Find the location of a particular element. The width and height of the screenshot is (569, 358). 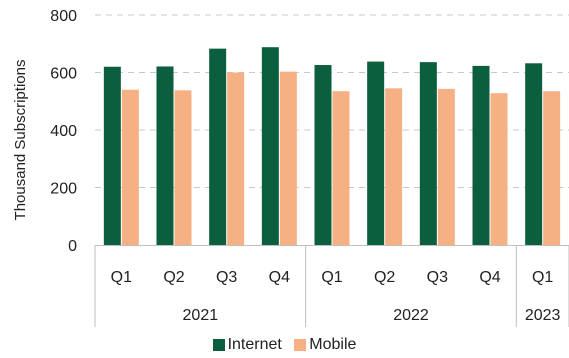

y-tick-label-200: 200 is located at coordinates (63, 189).